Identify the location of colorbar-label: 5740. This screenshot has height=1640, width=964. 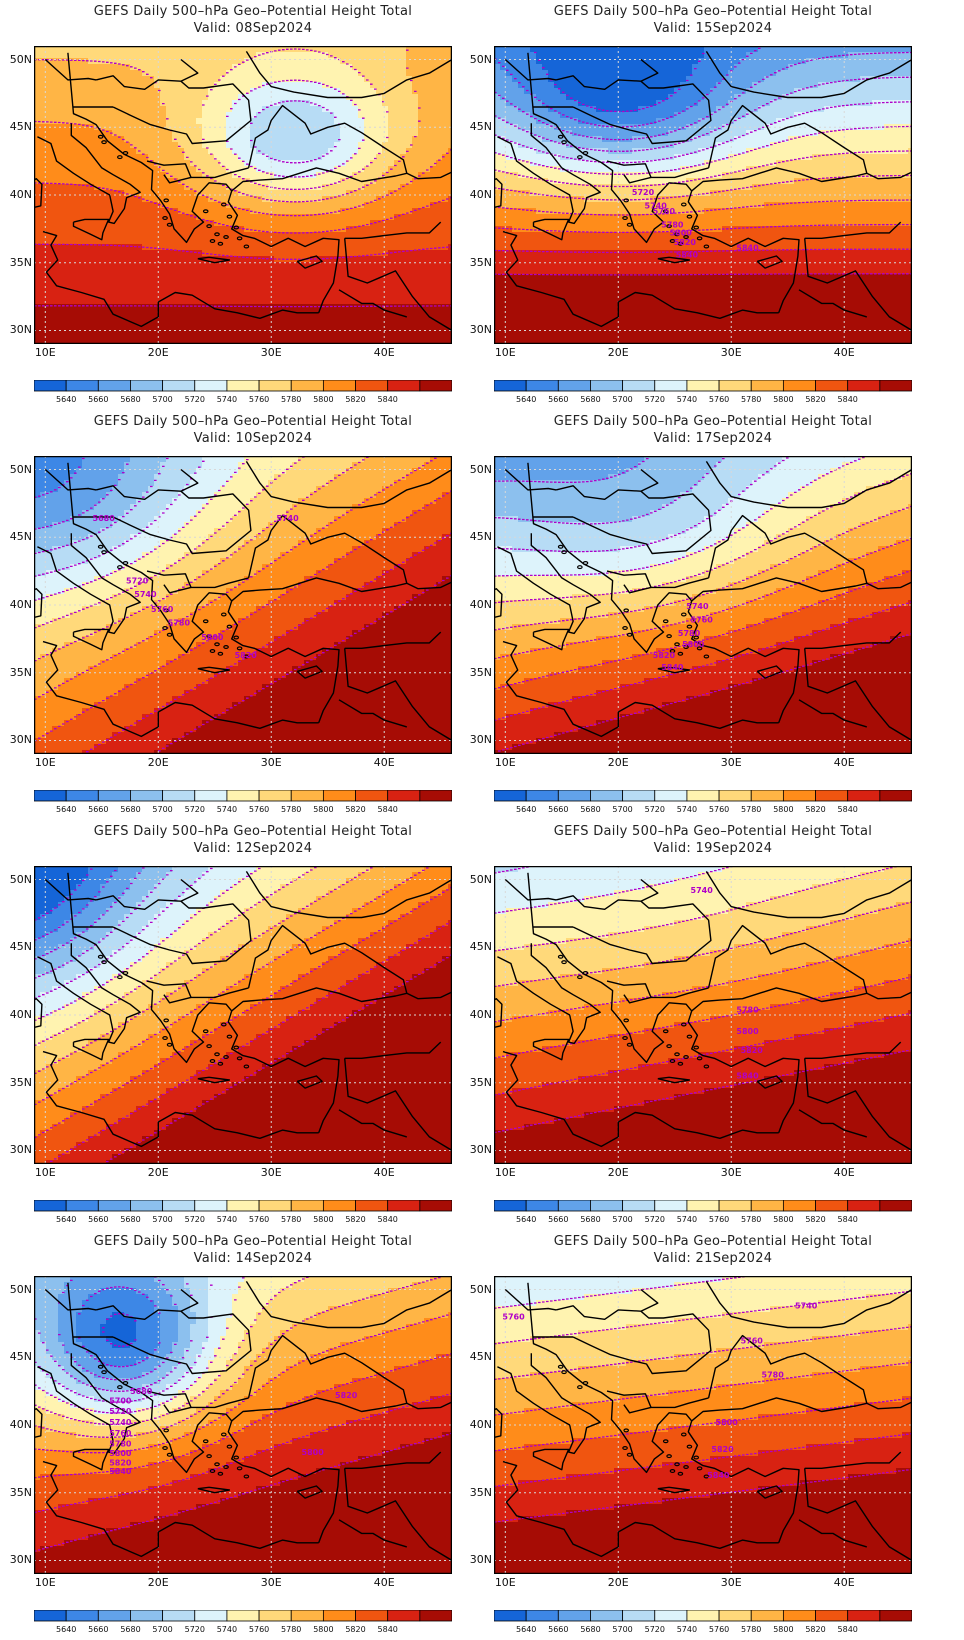
(227, 1629).